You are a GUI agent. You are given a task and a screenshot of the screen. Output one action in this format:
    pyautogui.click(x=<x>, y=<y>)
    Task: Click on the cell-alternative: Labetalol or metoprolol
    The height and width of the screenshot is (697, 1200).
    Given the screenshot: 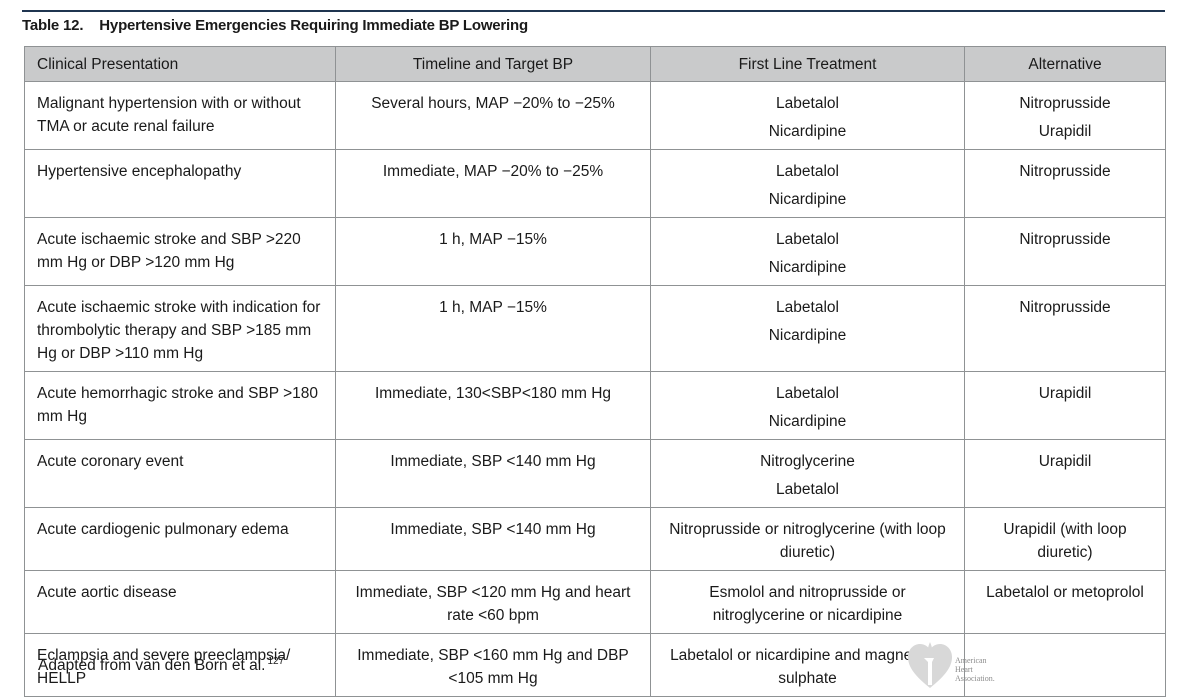 What is the action you would take?
    pyautogui.click(x=1065, y=602)
    